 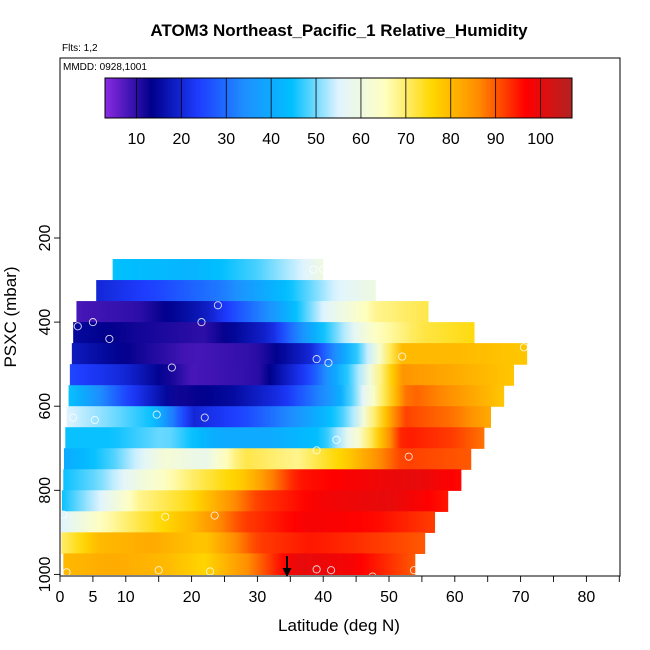 What do you see at coordinates (258, 597) in the screenshot?
I see `x-tick-label-30: 30` at bounding box center [258, 597].